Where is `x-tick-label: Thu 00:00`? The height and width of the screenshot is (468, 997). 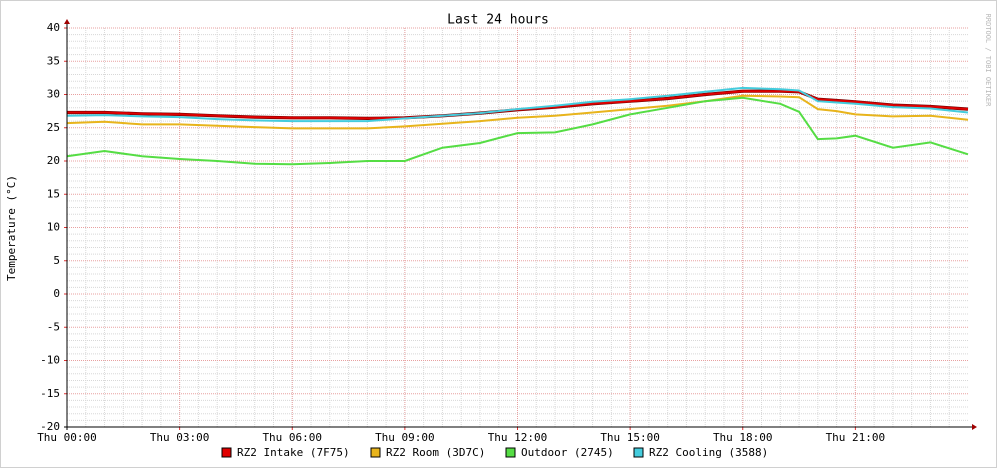
x-tick-label: Thu 00:00 is located at coordinates (67, 437).